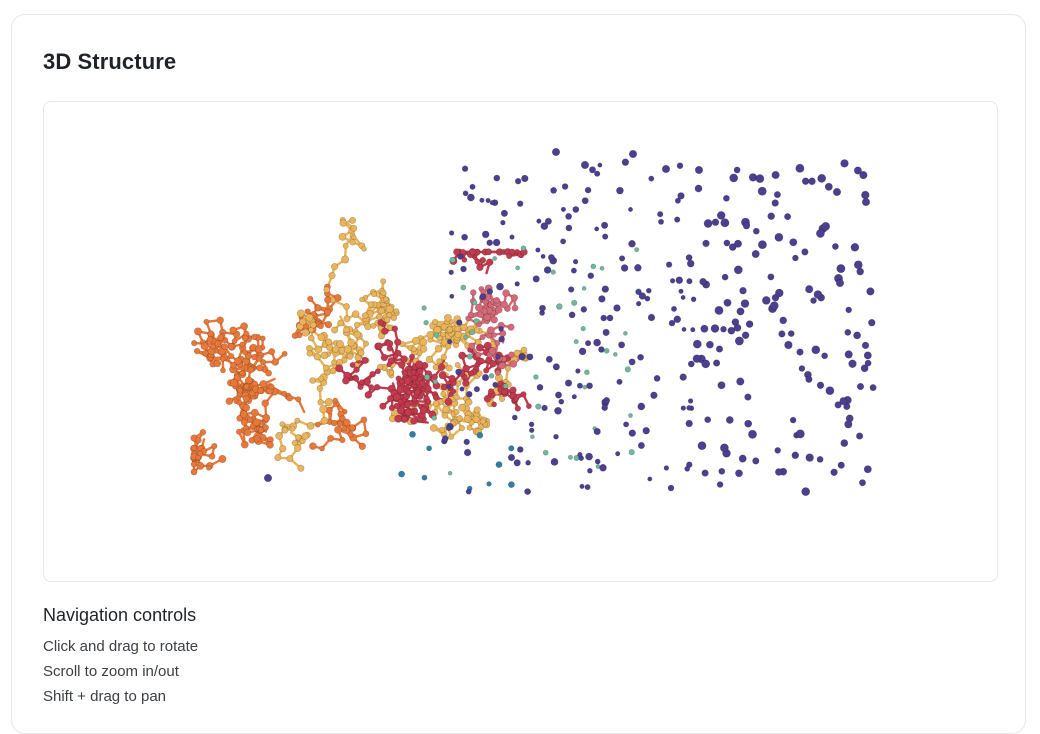 The image size is (1040, 734). Describe the element at coordinates (120, 646) in the screenshot. I see `control-rotate-hint: Click and drag to rotate` at that location.